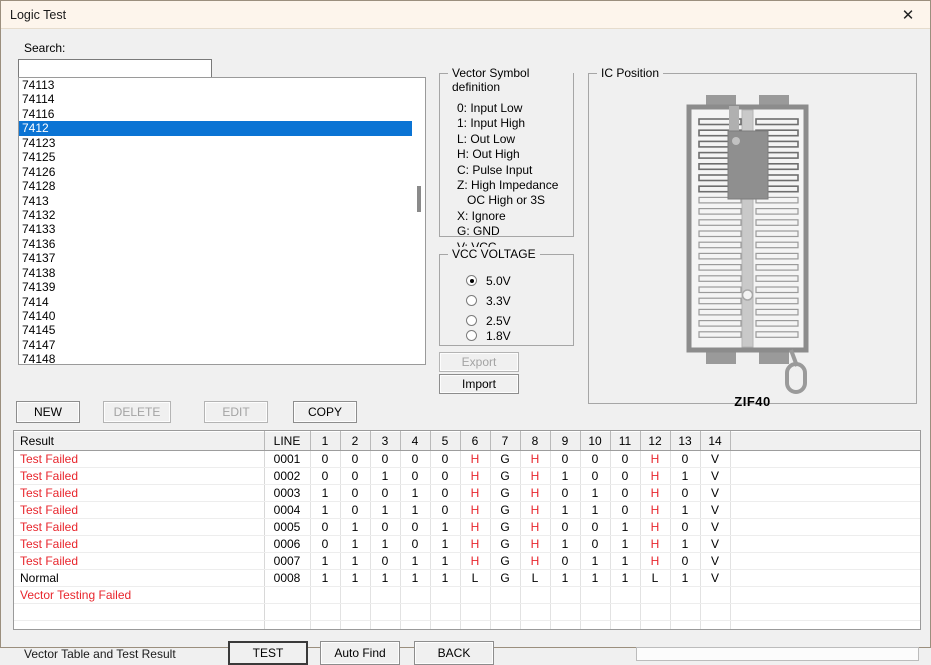  What do you see at coordinates (39, 287) in the screenshot?
I see `list-item: 74139` at bounding box center [39, 287].